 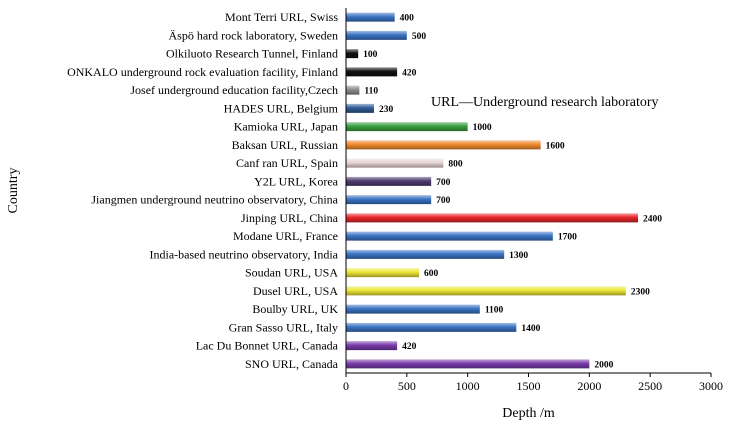 I want to click on category-label: India-based neutrino observatory, India, so click(x=244, y=254).